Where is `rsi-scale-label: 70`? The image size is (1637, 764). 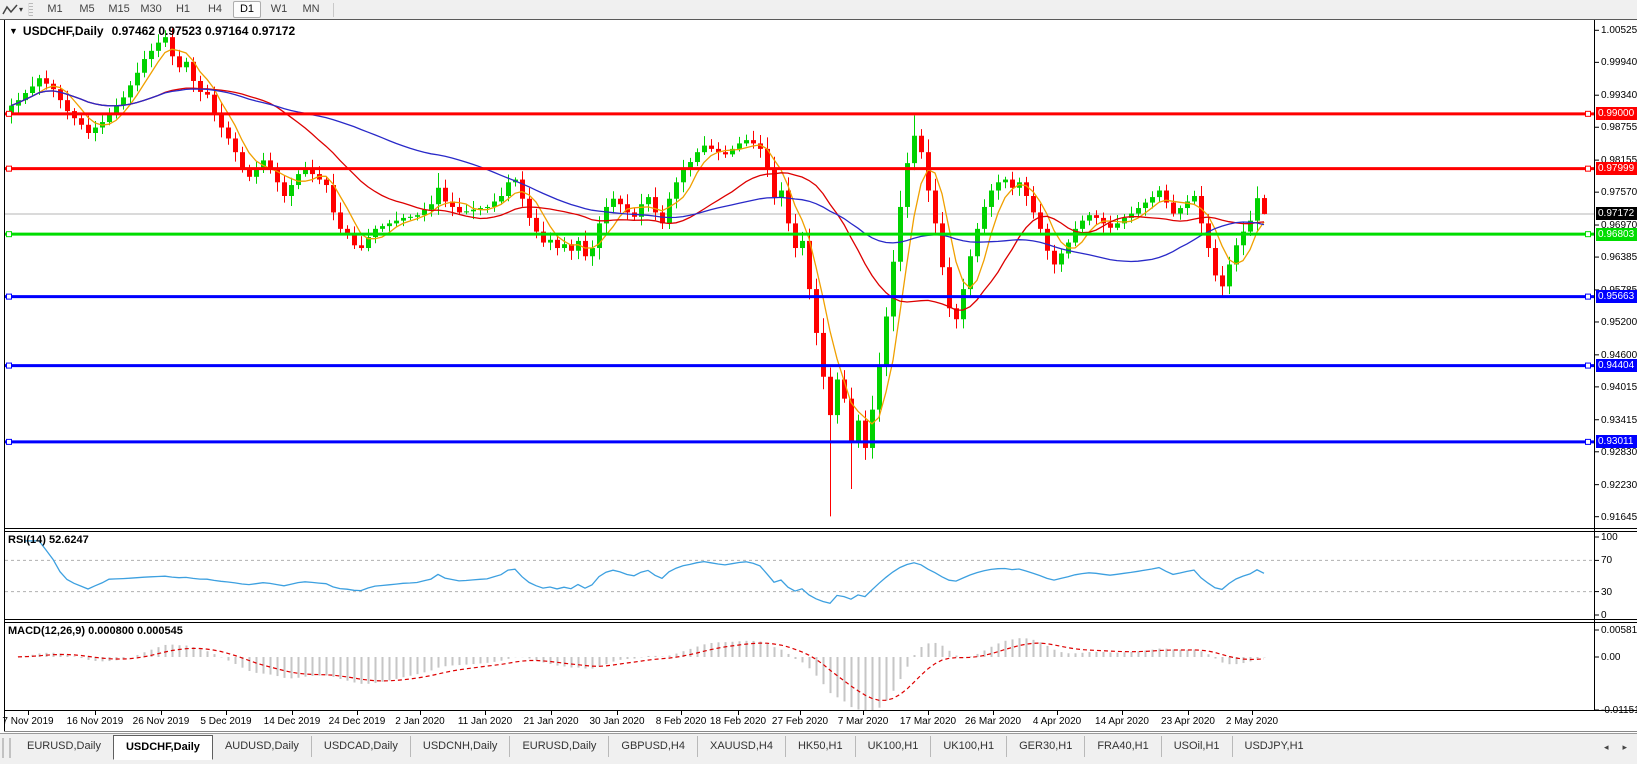
rsi-scale-label: 70 is located at coordinates (1607, 561).